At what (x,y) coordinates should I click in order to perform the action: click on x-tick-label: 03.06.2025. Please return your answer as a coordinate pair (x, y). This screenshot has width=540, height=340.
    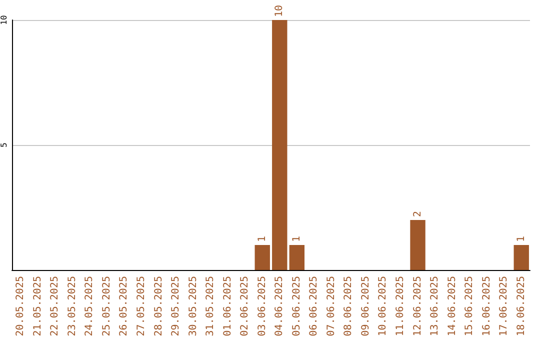
    Looking at the image, I should click on (262, 306).